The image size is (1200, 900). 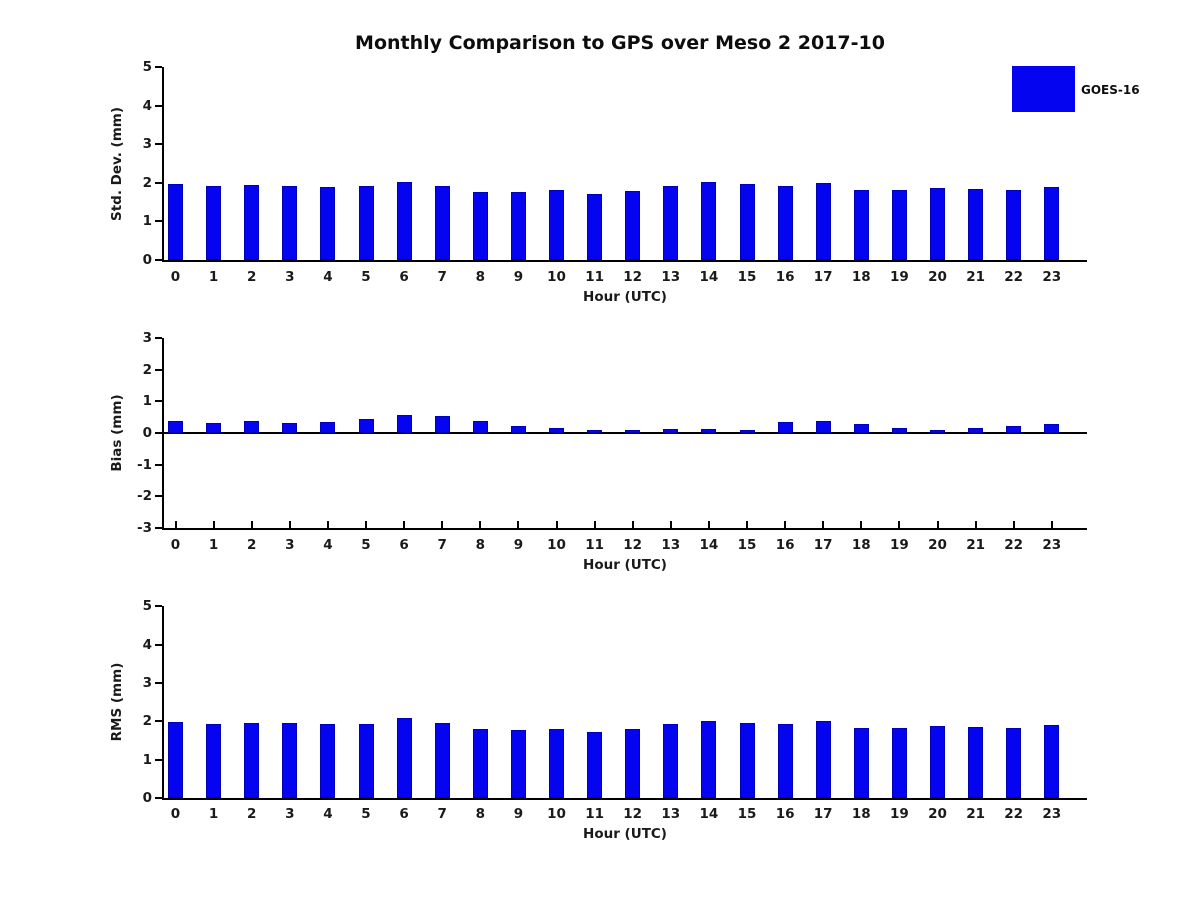 What do you see at coordinates (671, 814) in the screenshot?
I see `x-tick-label: 13` at bounding box center [671, 814].